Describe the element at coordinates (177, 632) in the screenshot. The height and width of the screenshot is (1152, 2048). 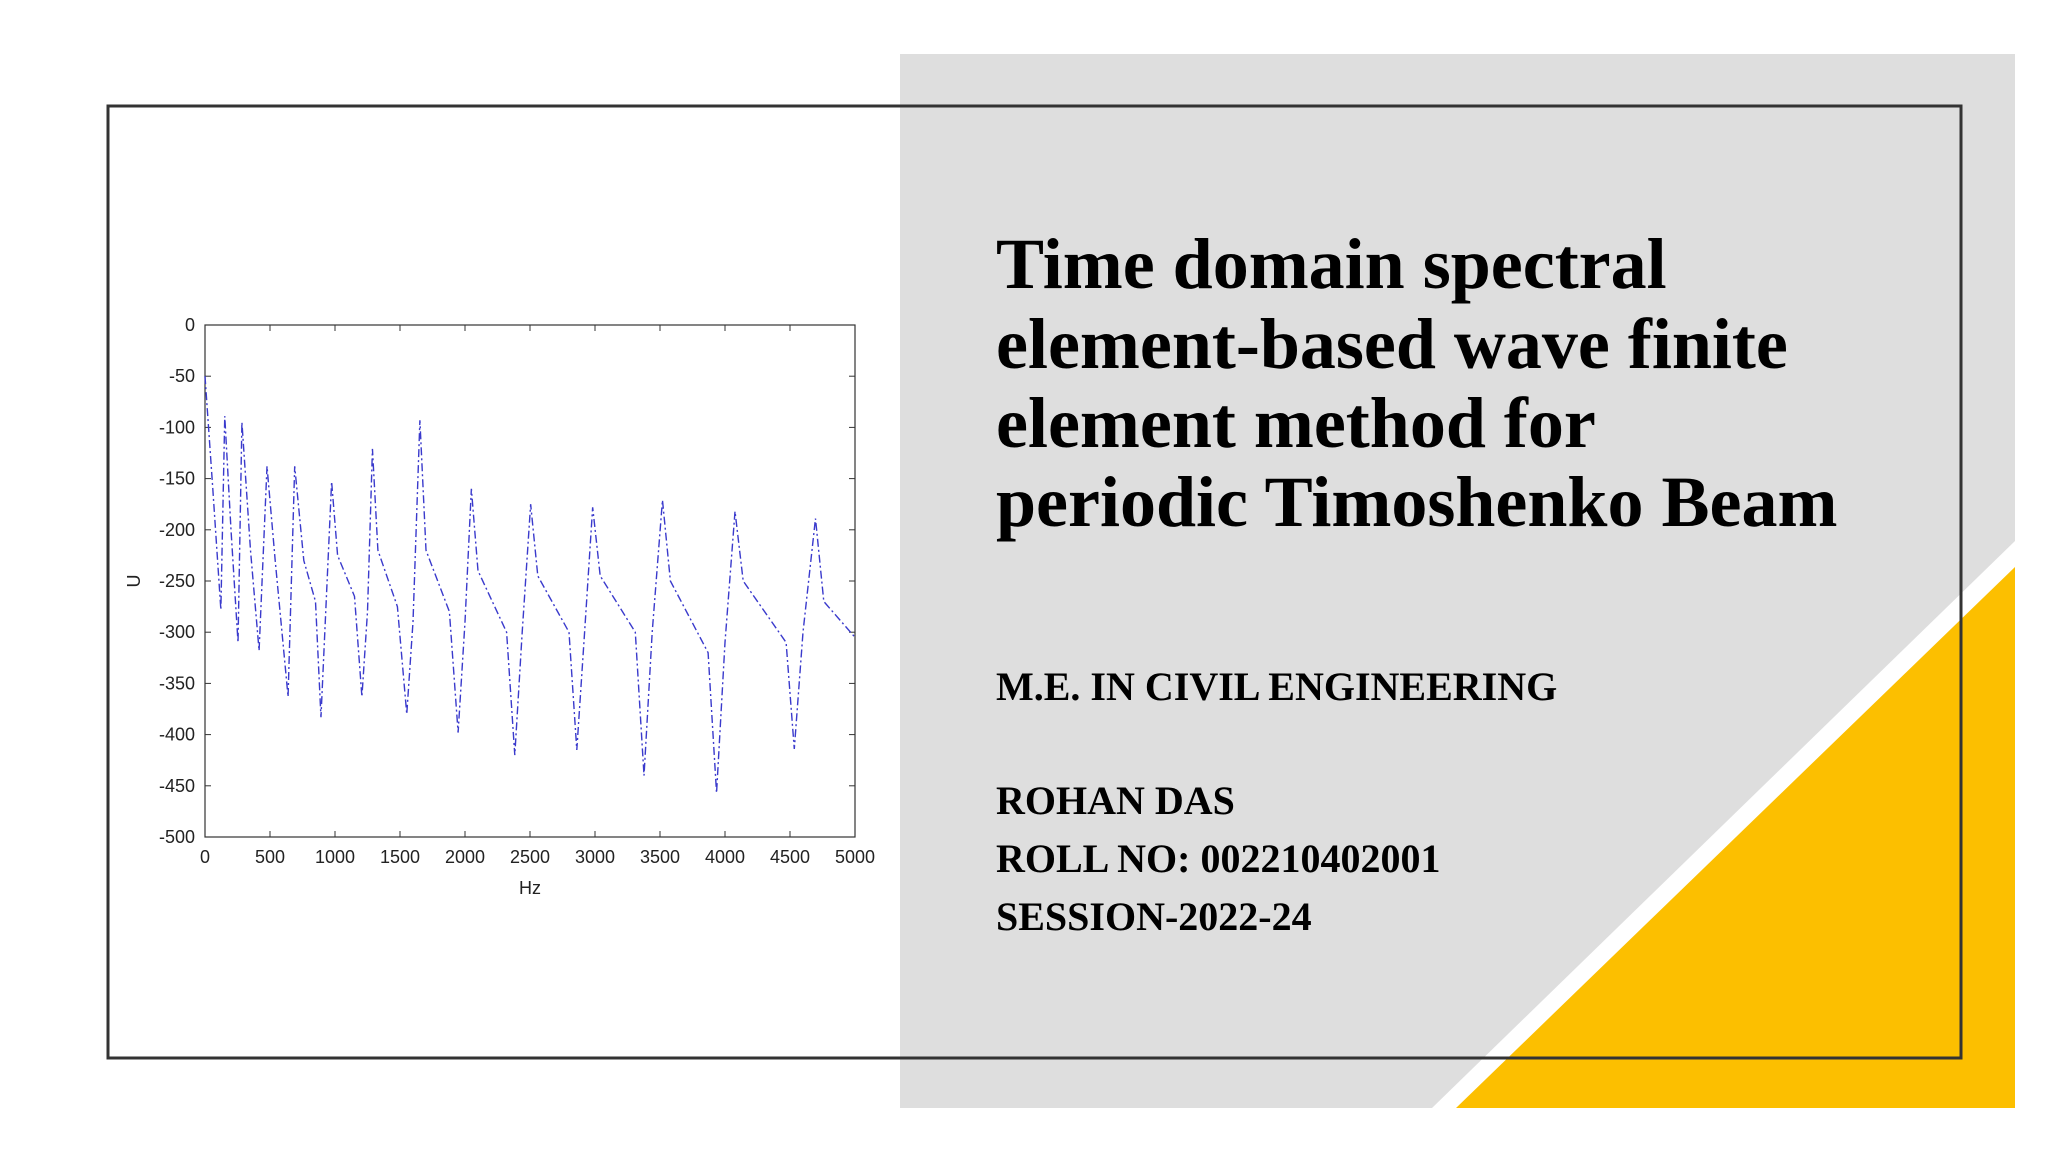
I see `y-tick-label: -300` at that location.